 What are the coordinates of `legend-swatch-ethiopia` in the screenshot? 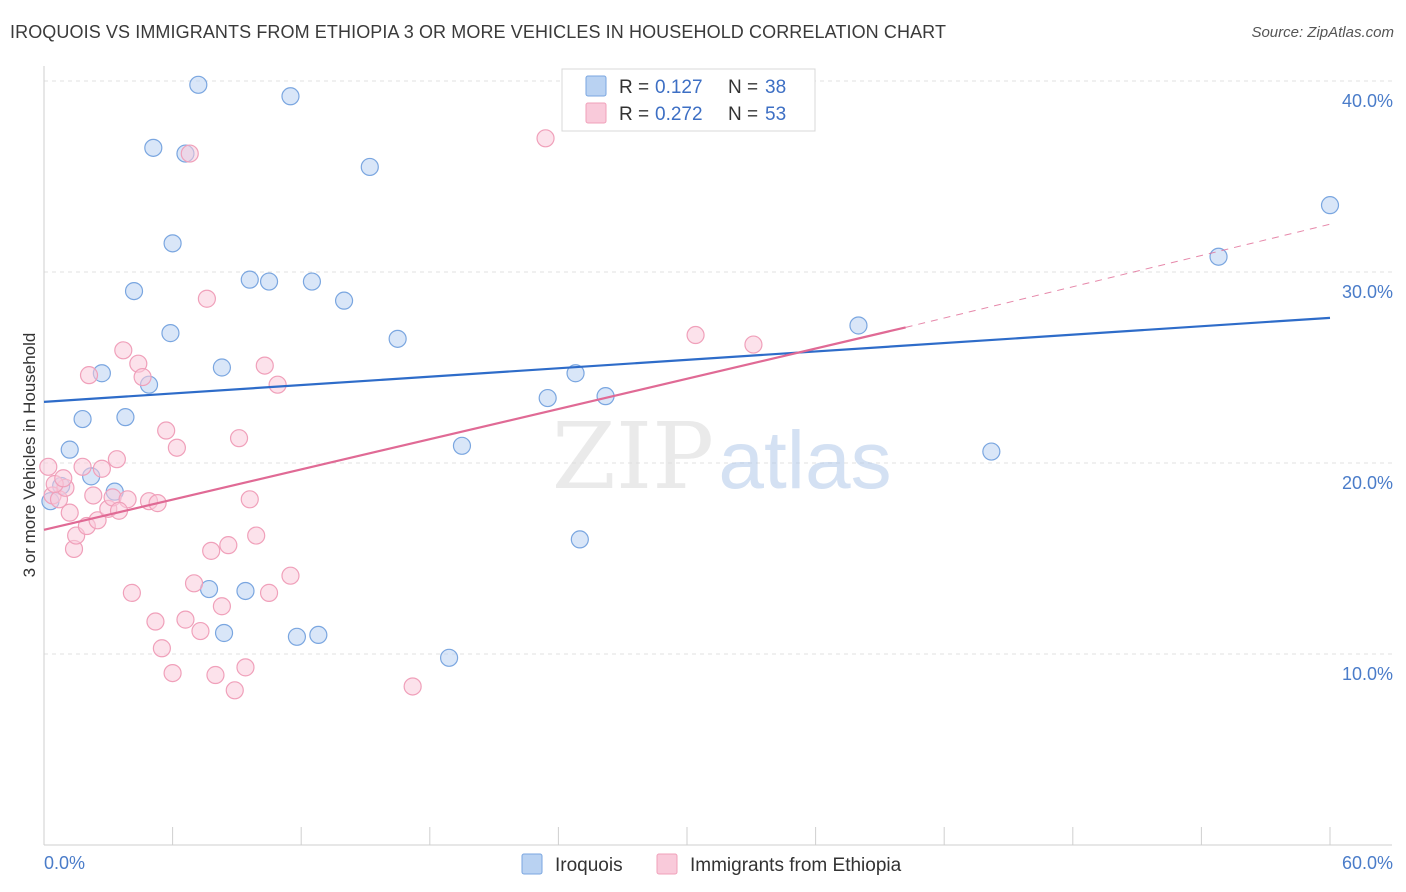 It's located at (596, 113).